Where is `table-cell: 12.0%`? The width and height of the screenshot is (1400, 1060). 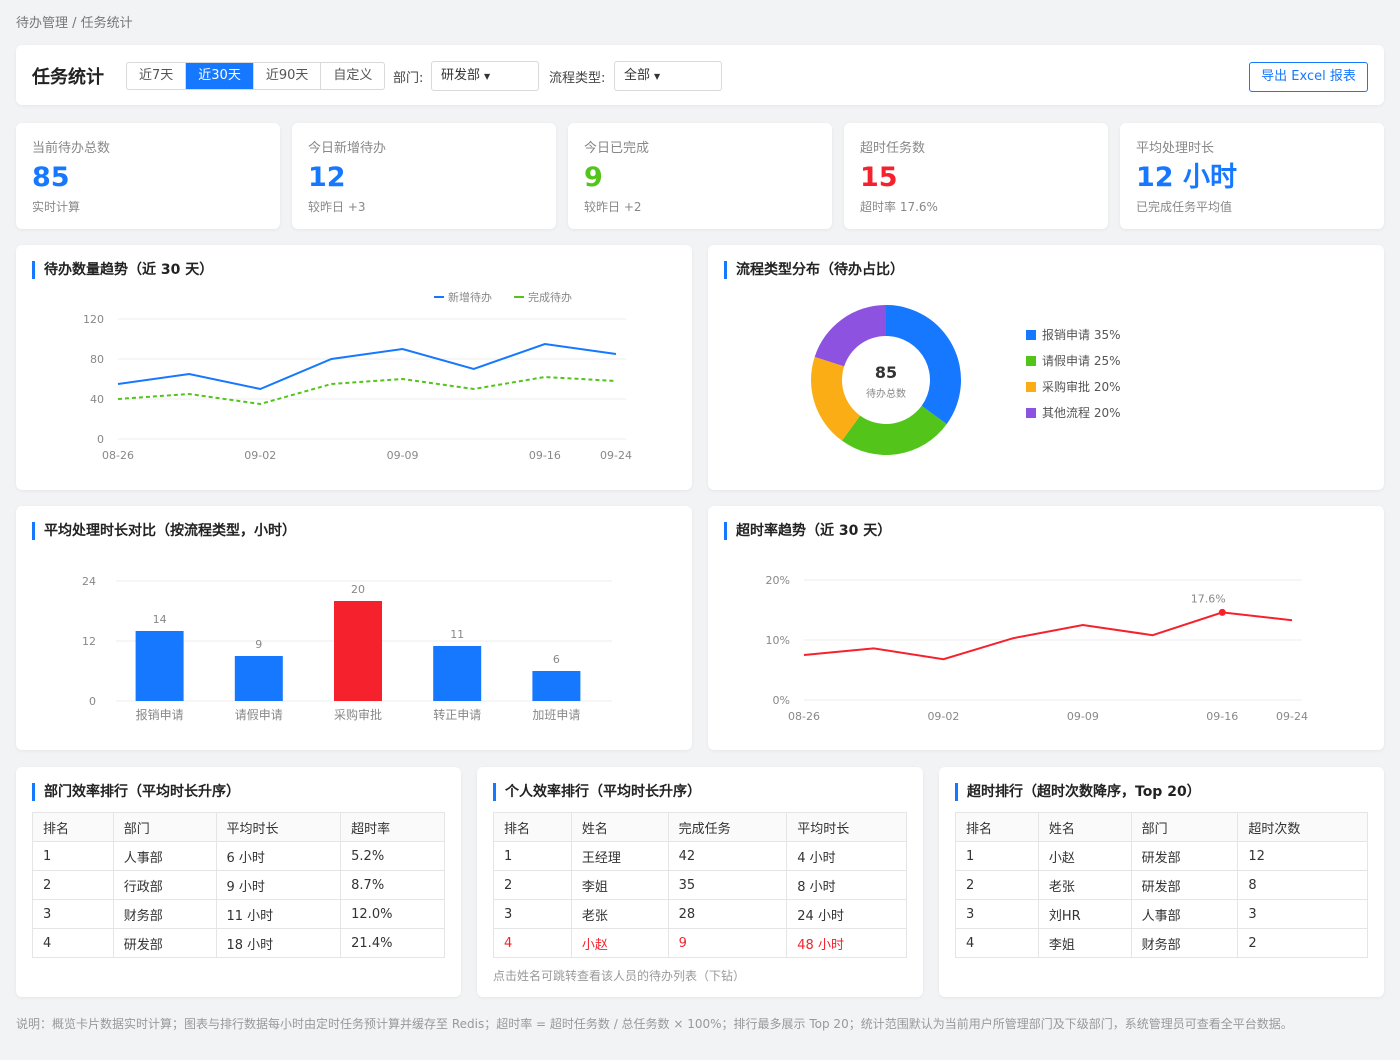
table-cell: 12.0% is located at coordinates (392, 914).